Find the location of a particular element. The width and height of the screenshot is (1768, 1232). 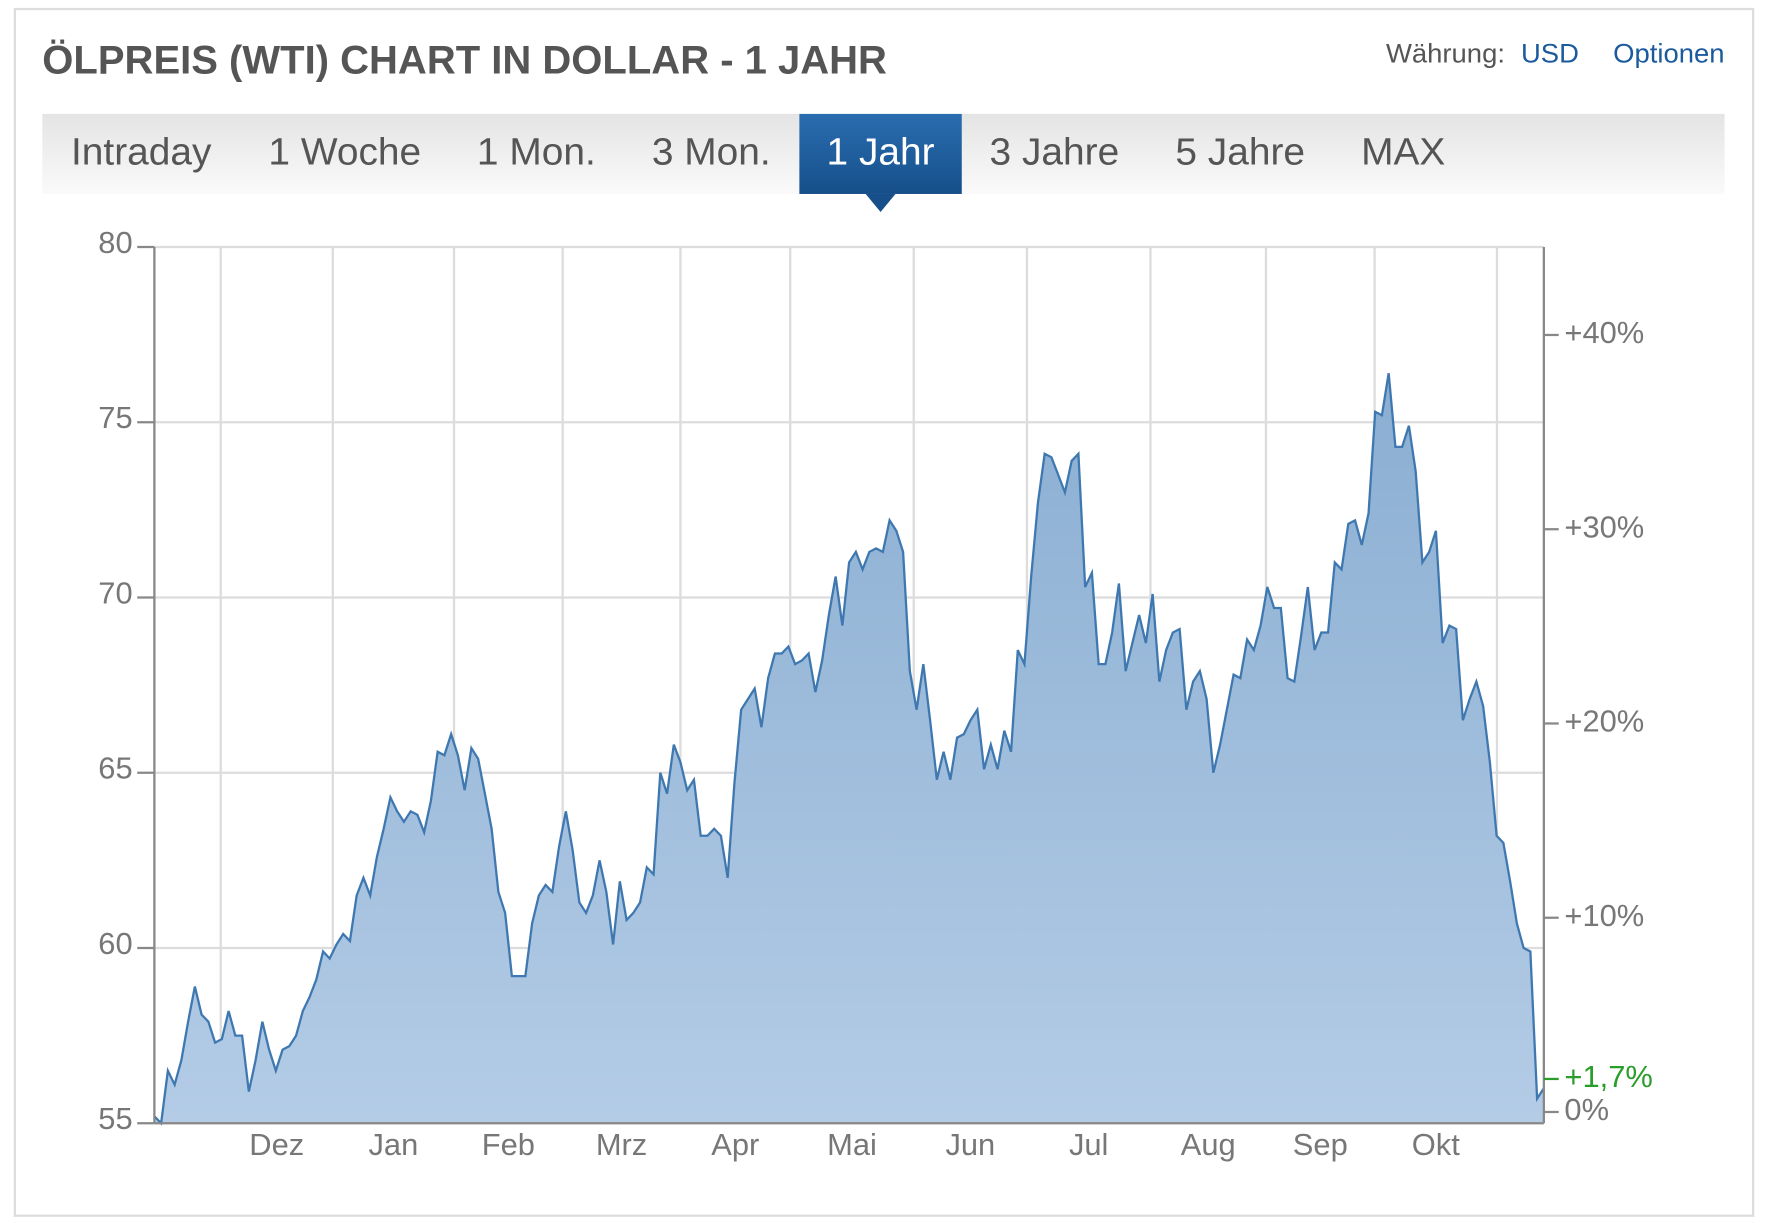

x-tick-label: Sep is located at coordinates (1320, 1145).